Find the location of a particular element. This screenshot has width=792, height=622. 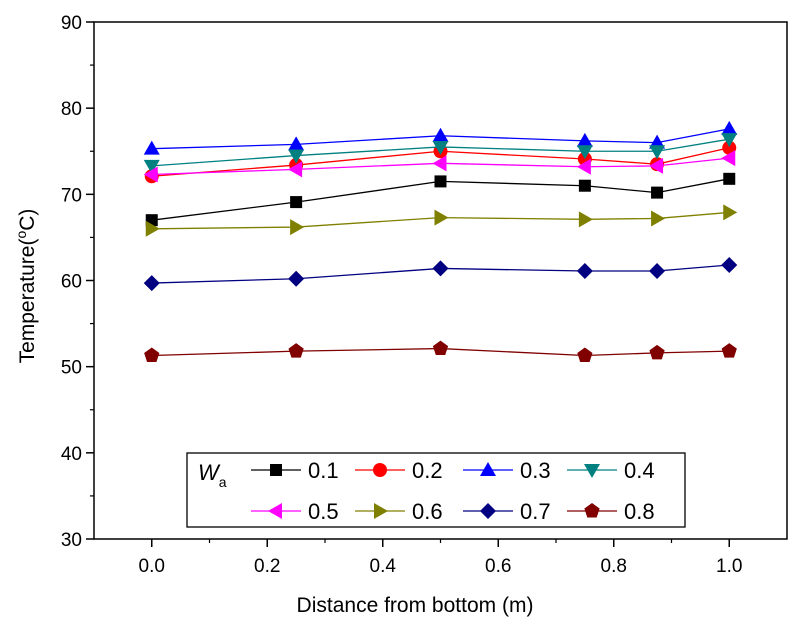

legend-title: Wa is located at coordinates (212, 475).